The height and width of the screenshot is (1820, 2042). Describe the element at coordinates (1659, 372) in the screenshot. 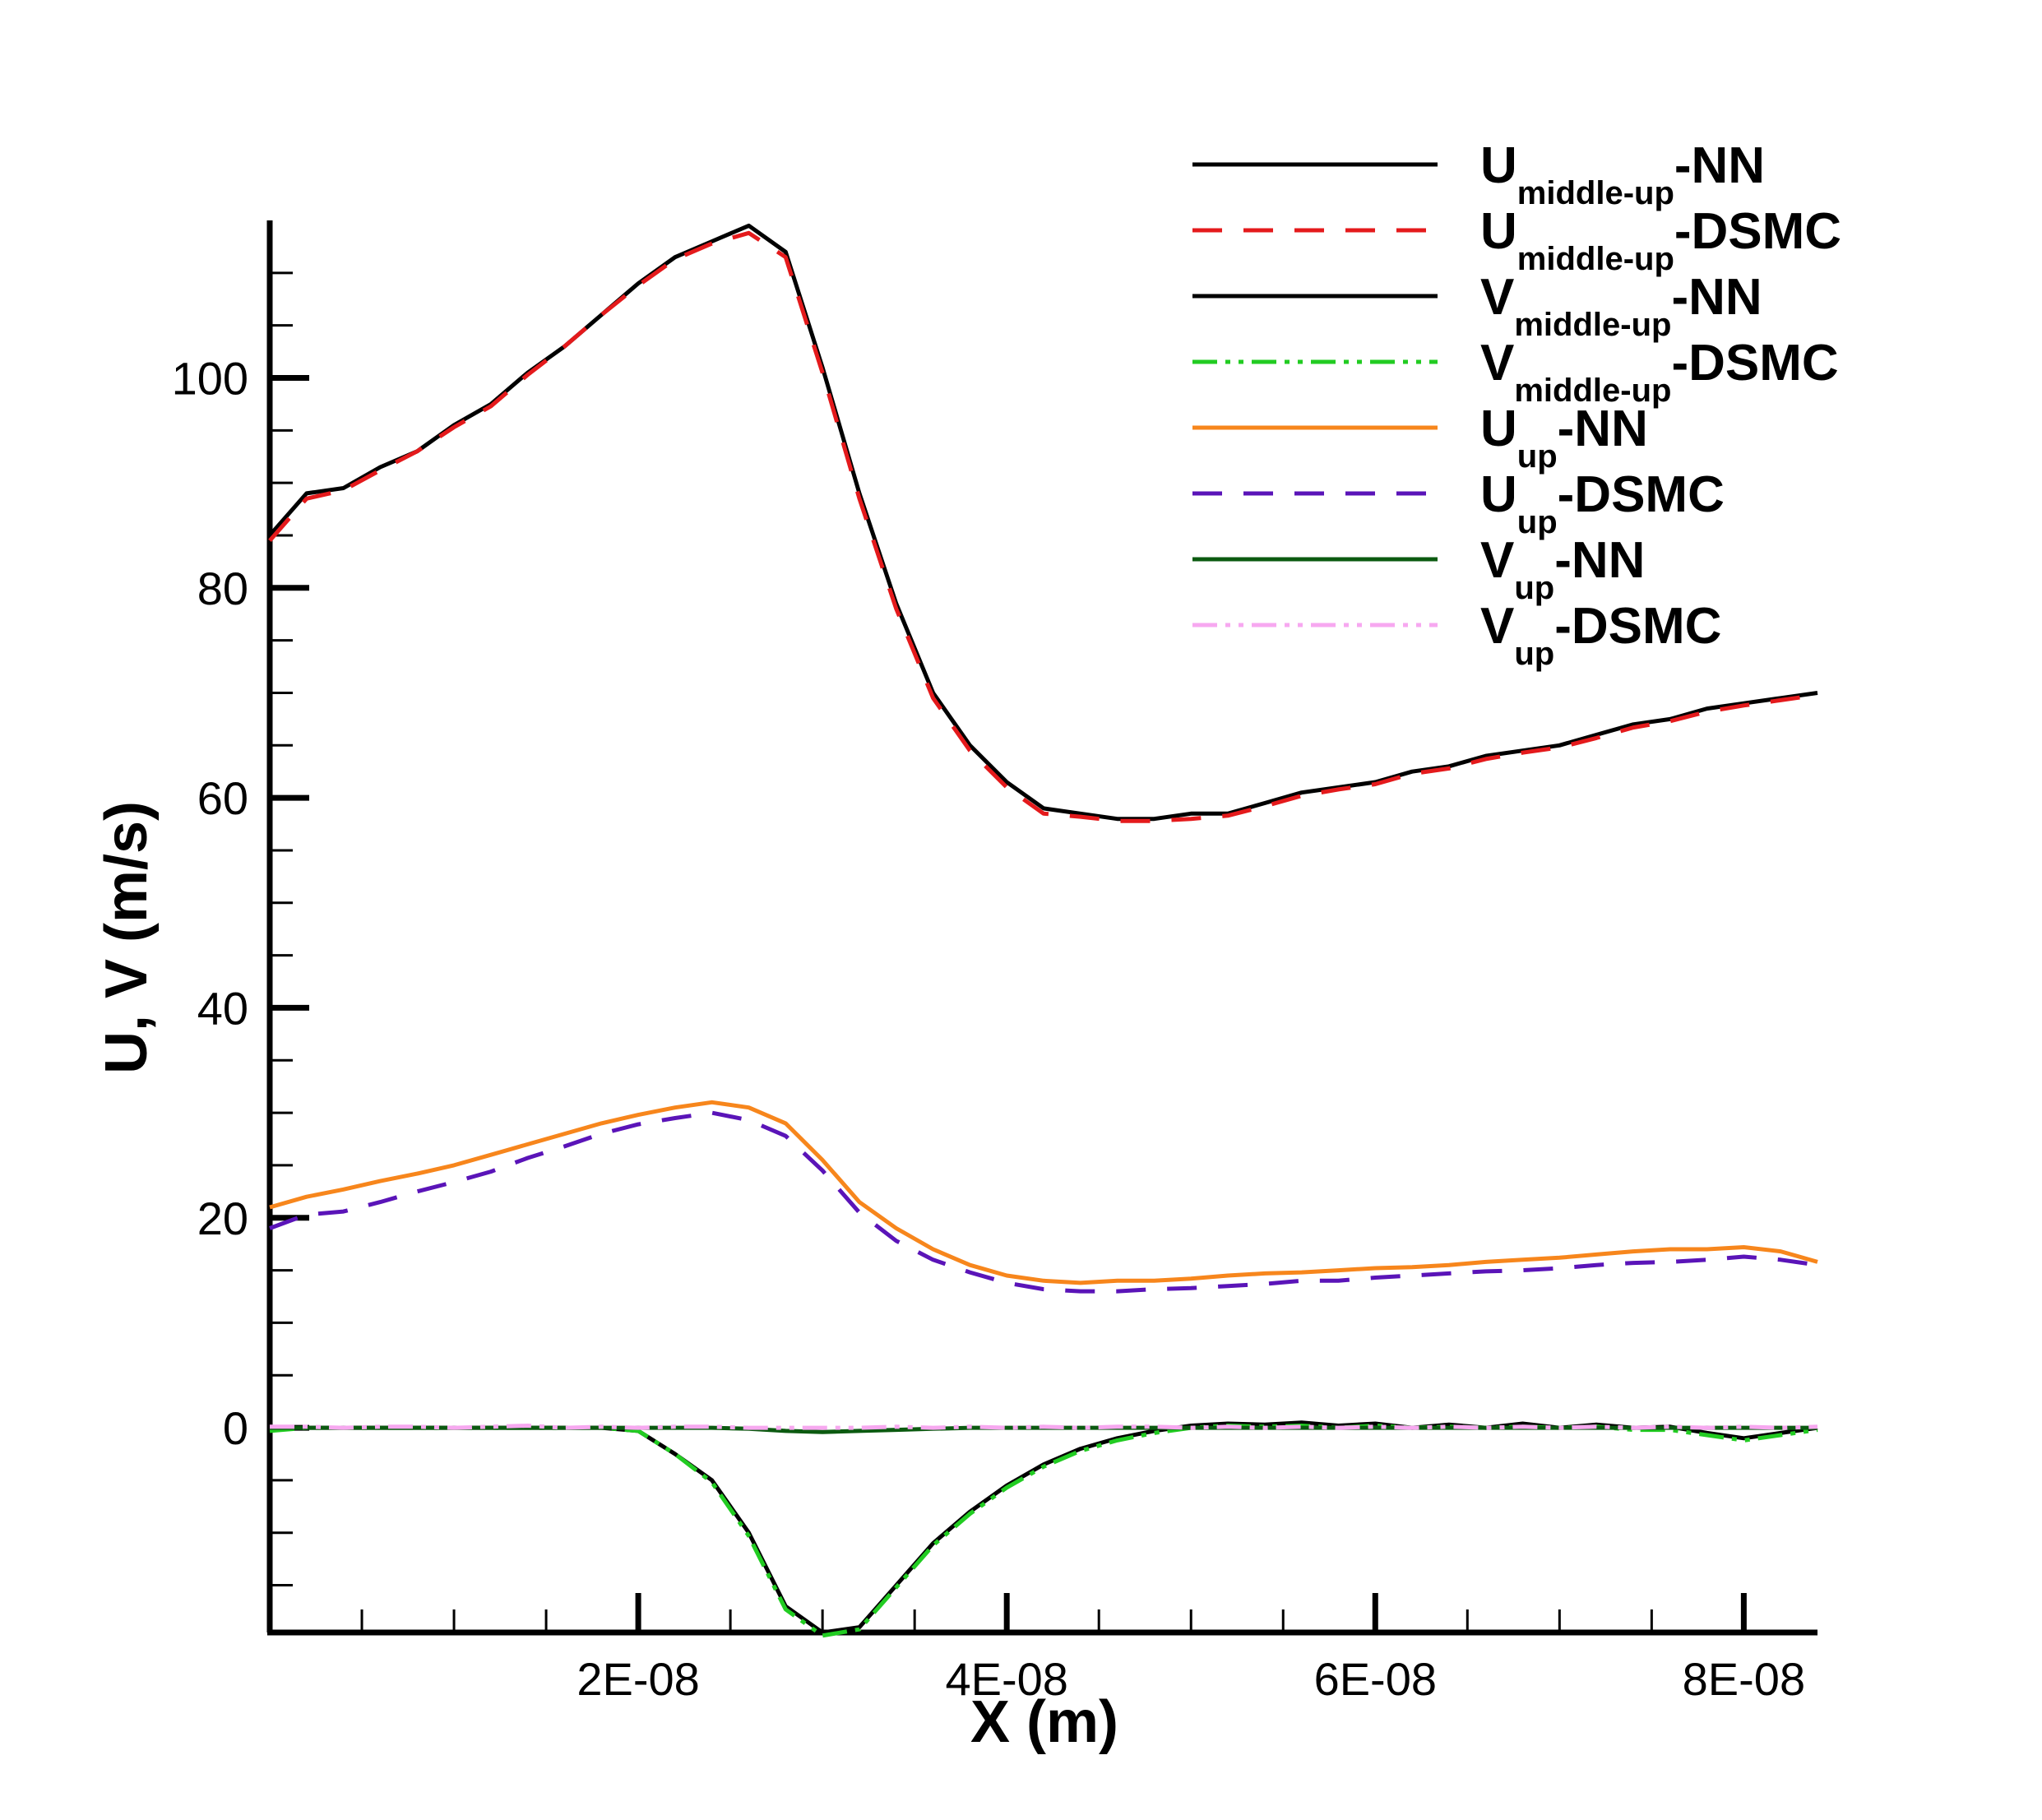

I see `legend-label: Vmiddle-up-DSMC` at that location.